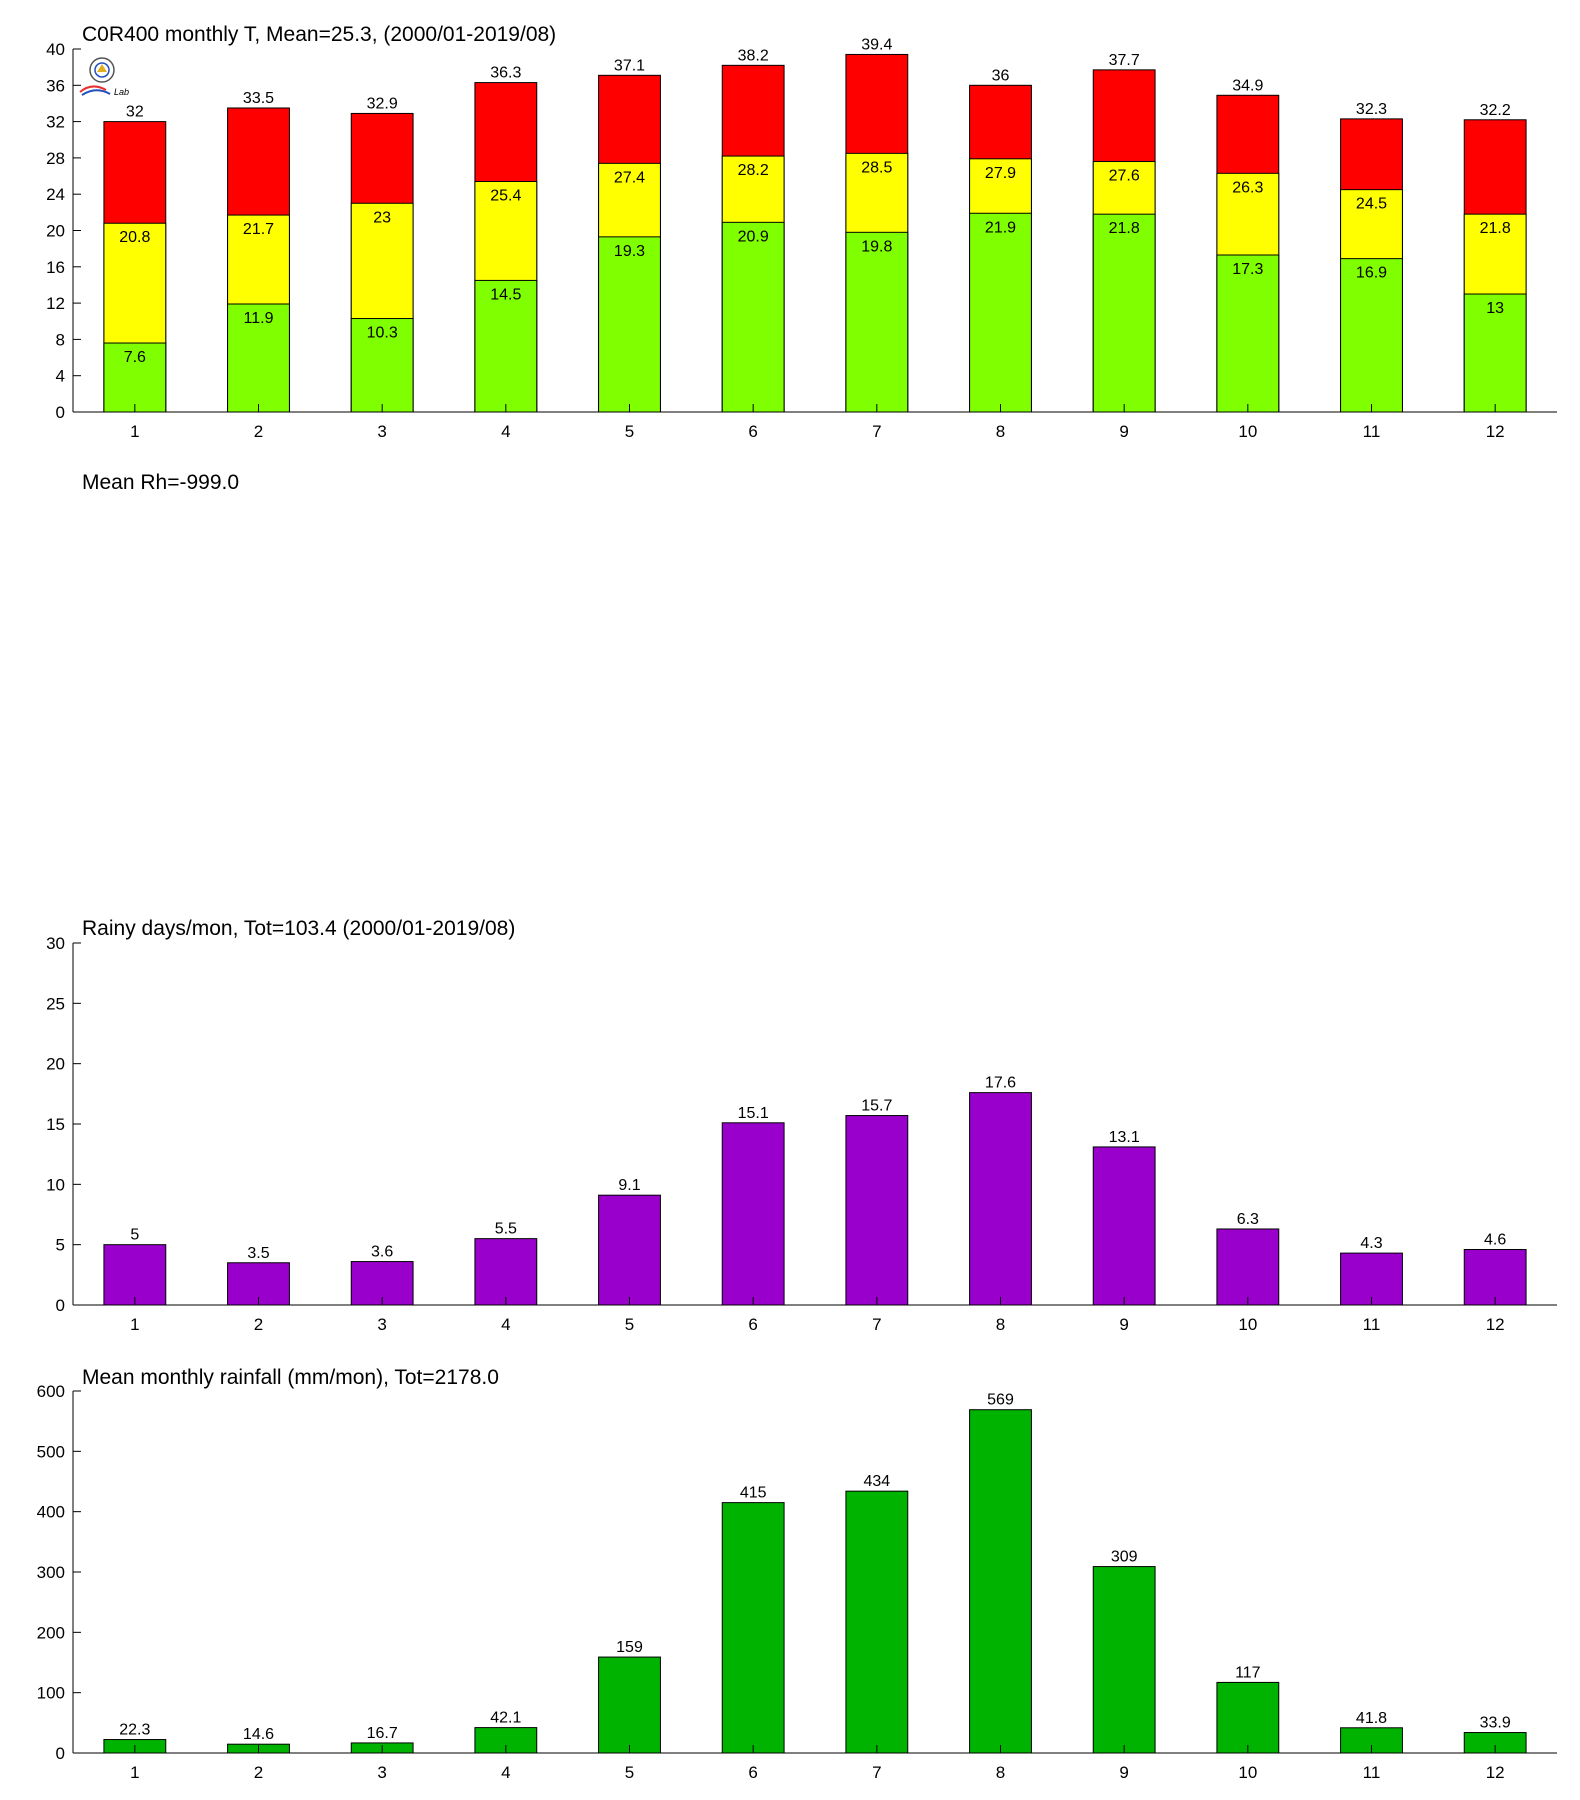 The image size is (1580, 1800). Describe the element at coordinates (121, 92) in the screenshot. I see `logo-text: Lab` at that location.